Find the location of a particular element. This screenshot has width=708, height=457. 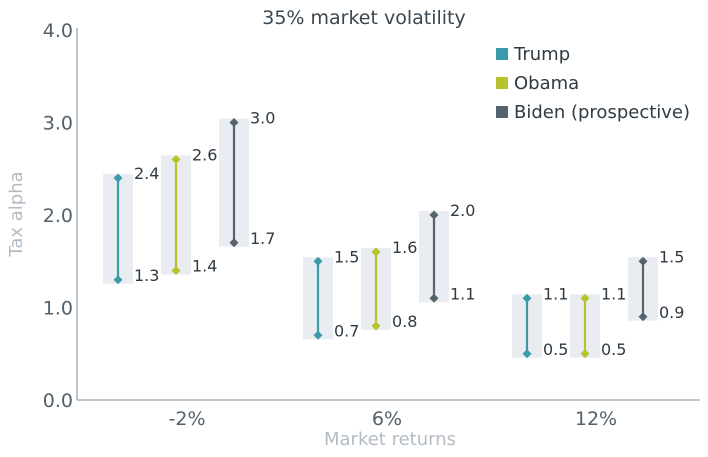

y-tick-label: 1.0 is located at coordinates (58, 309).